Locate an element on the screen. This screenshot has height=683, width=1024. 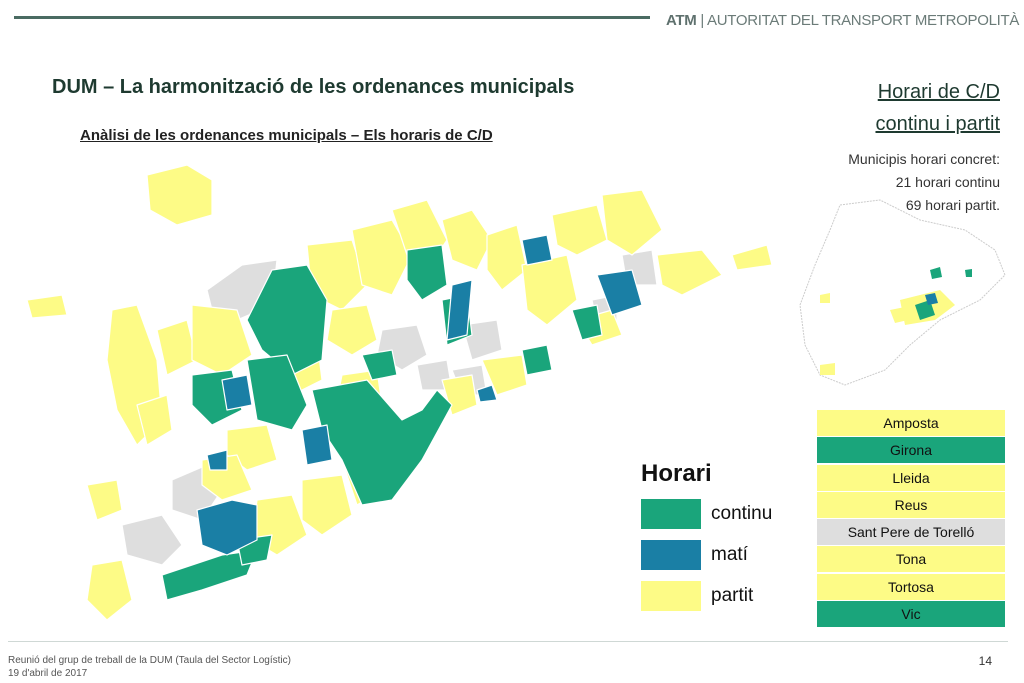
city-item: Girona is located at coordinates (911, 450).